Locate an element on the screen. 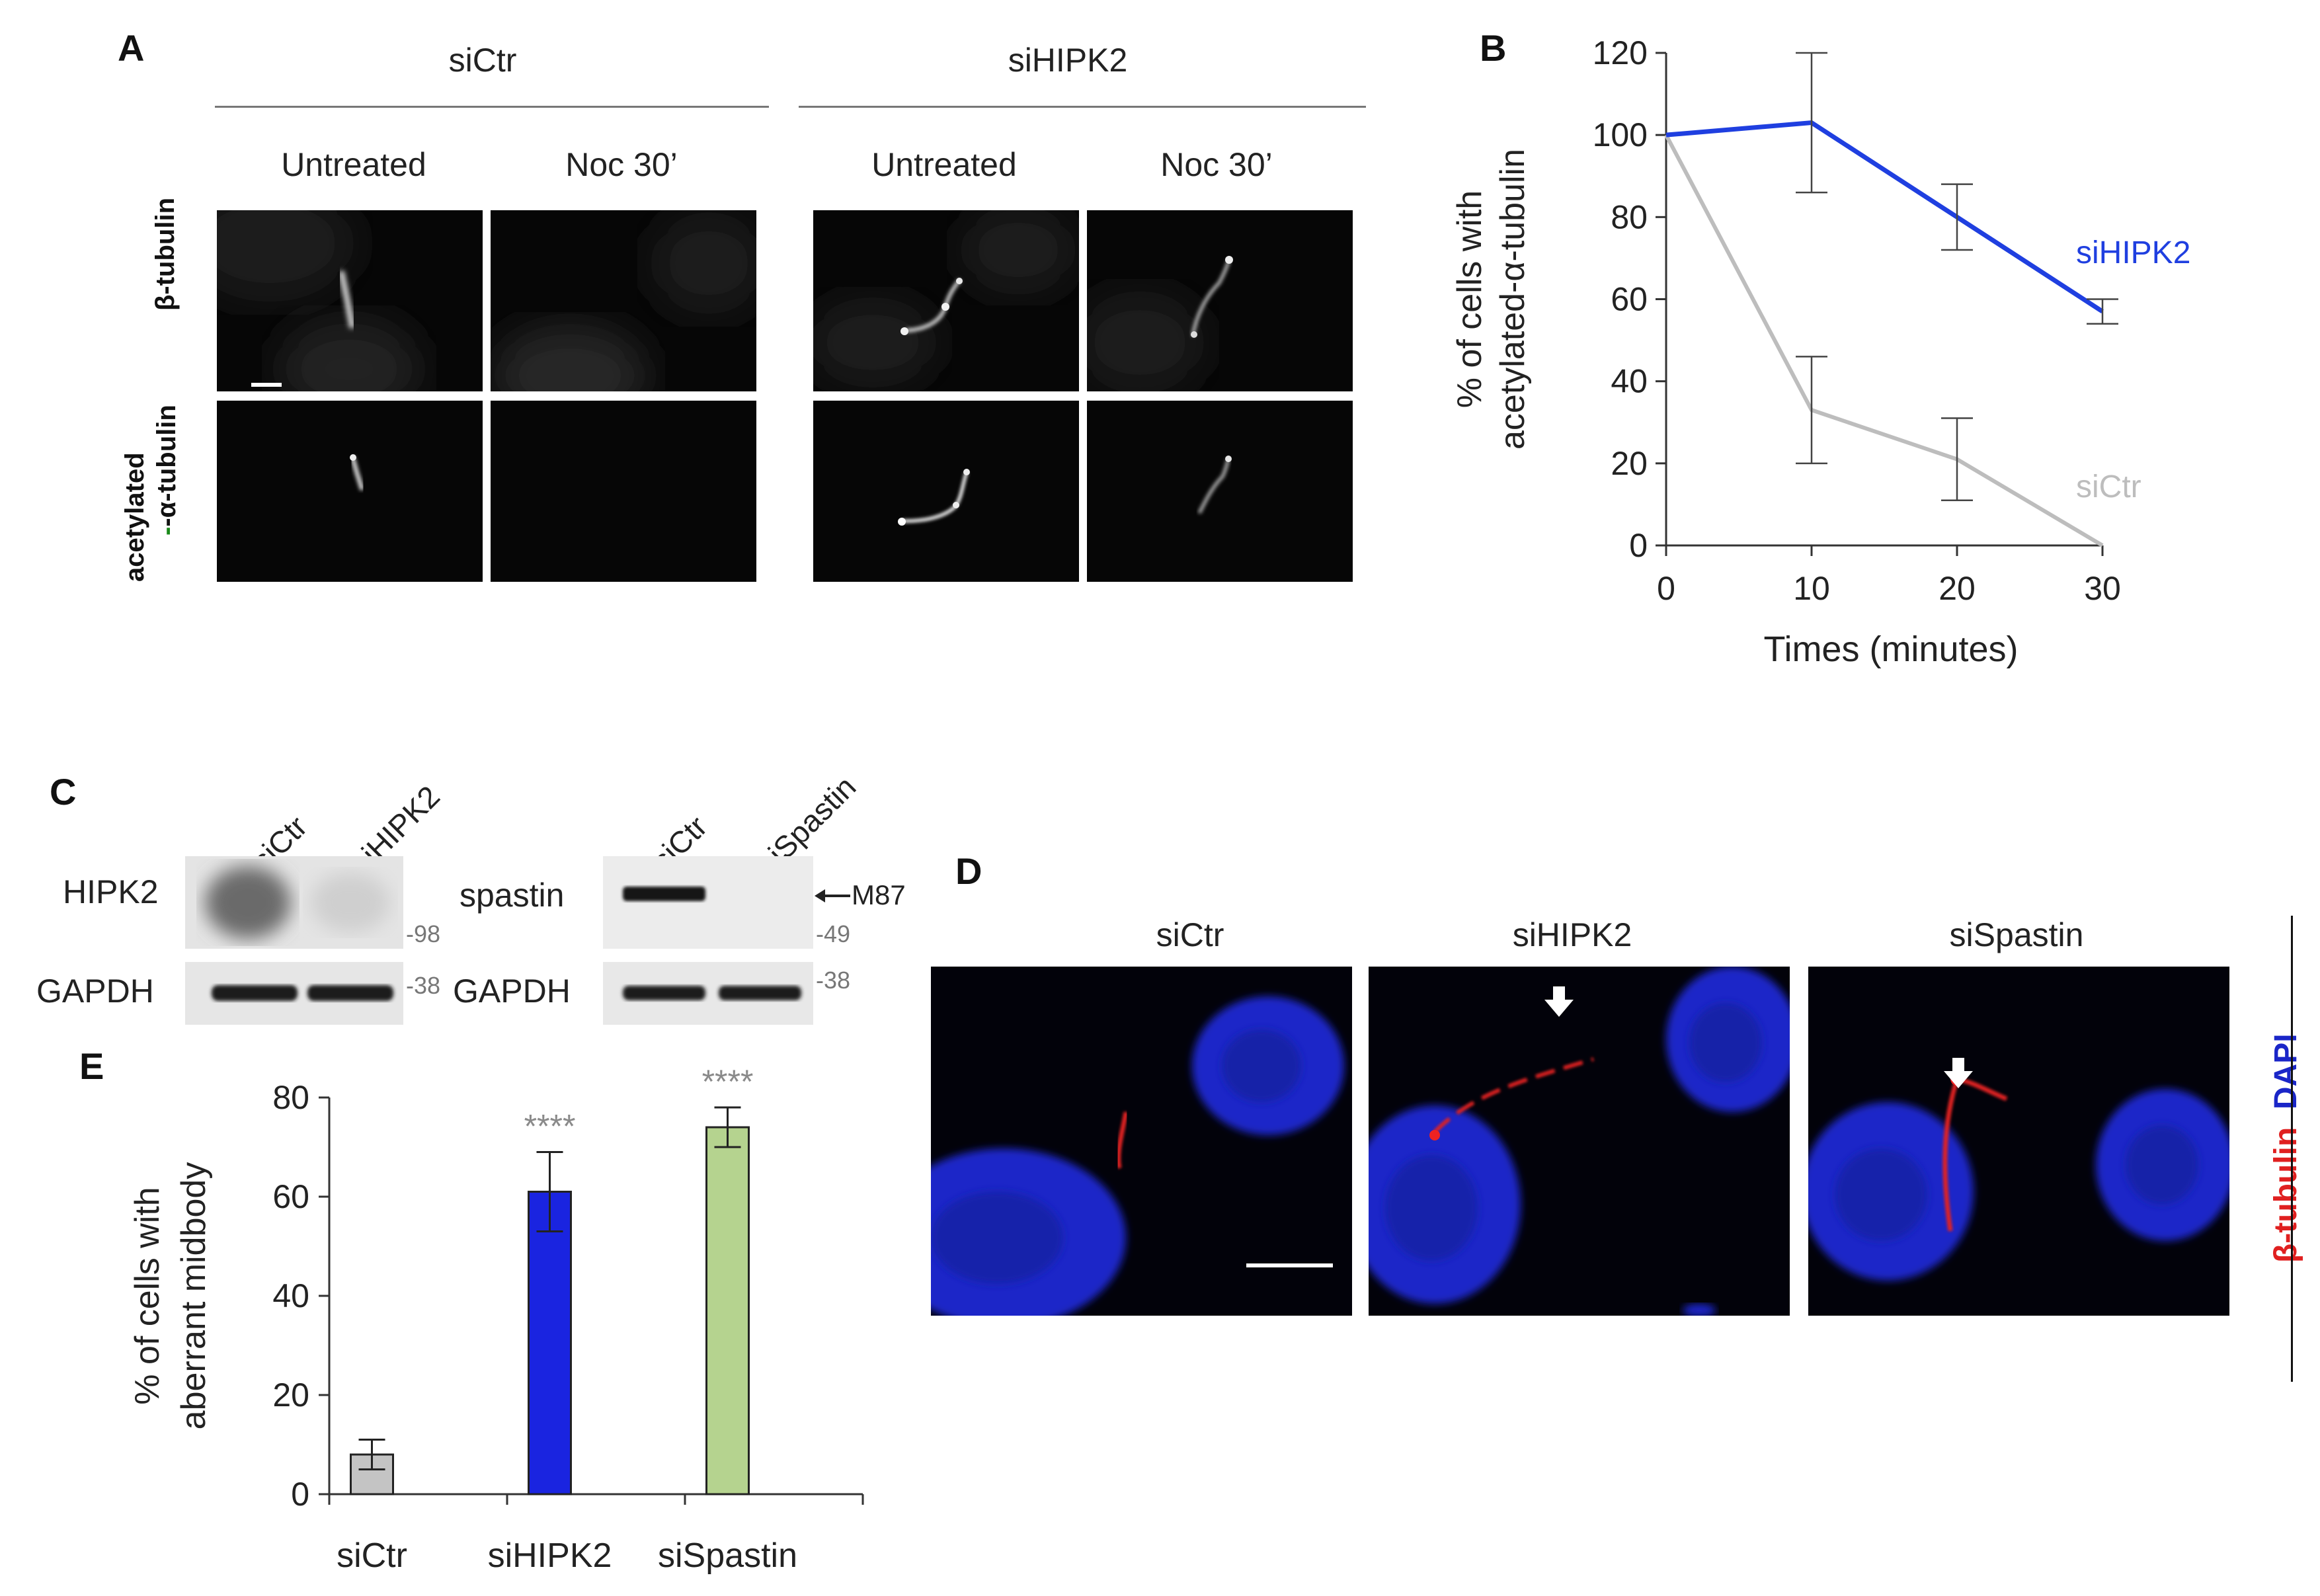  group-label-sihipk2: siHIPK2 is located at coordinates (1068, 60).